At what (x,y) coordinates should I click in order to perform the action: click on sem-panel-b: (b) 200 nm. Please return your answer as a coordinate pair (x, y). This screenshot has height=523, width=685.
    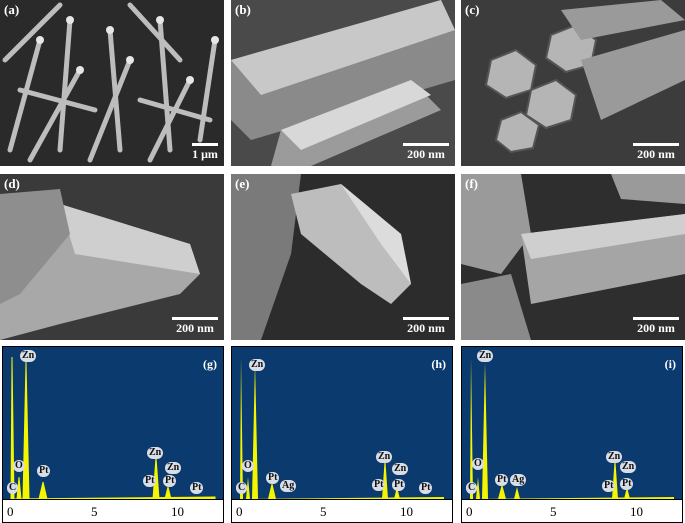
    Looking at the image, I should click on (343, 83).